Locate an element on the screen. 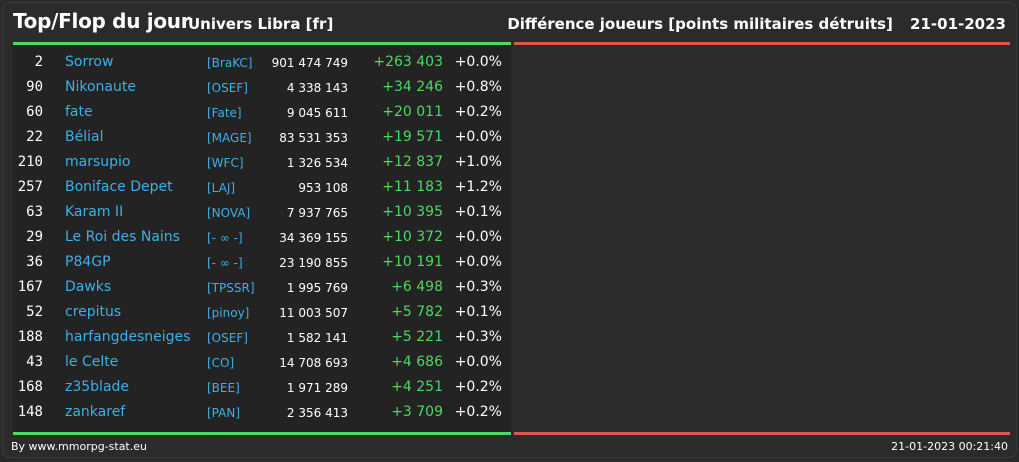 This screenshot has width=1019, height=462. points-delta: +10 191 is located at coordinates (412, 262).